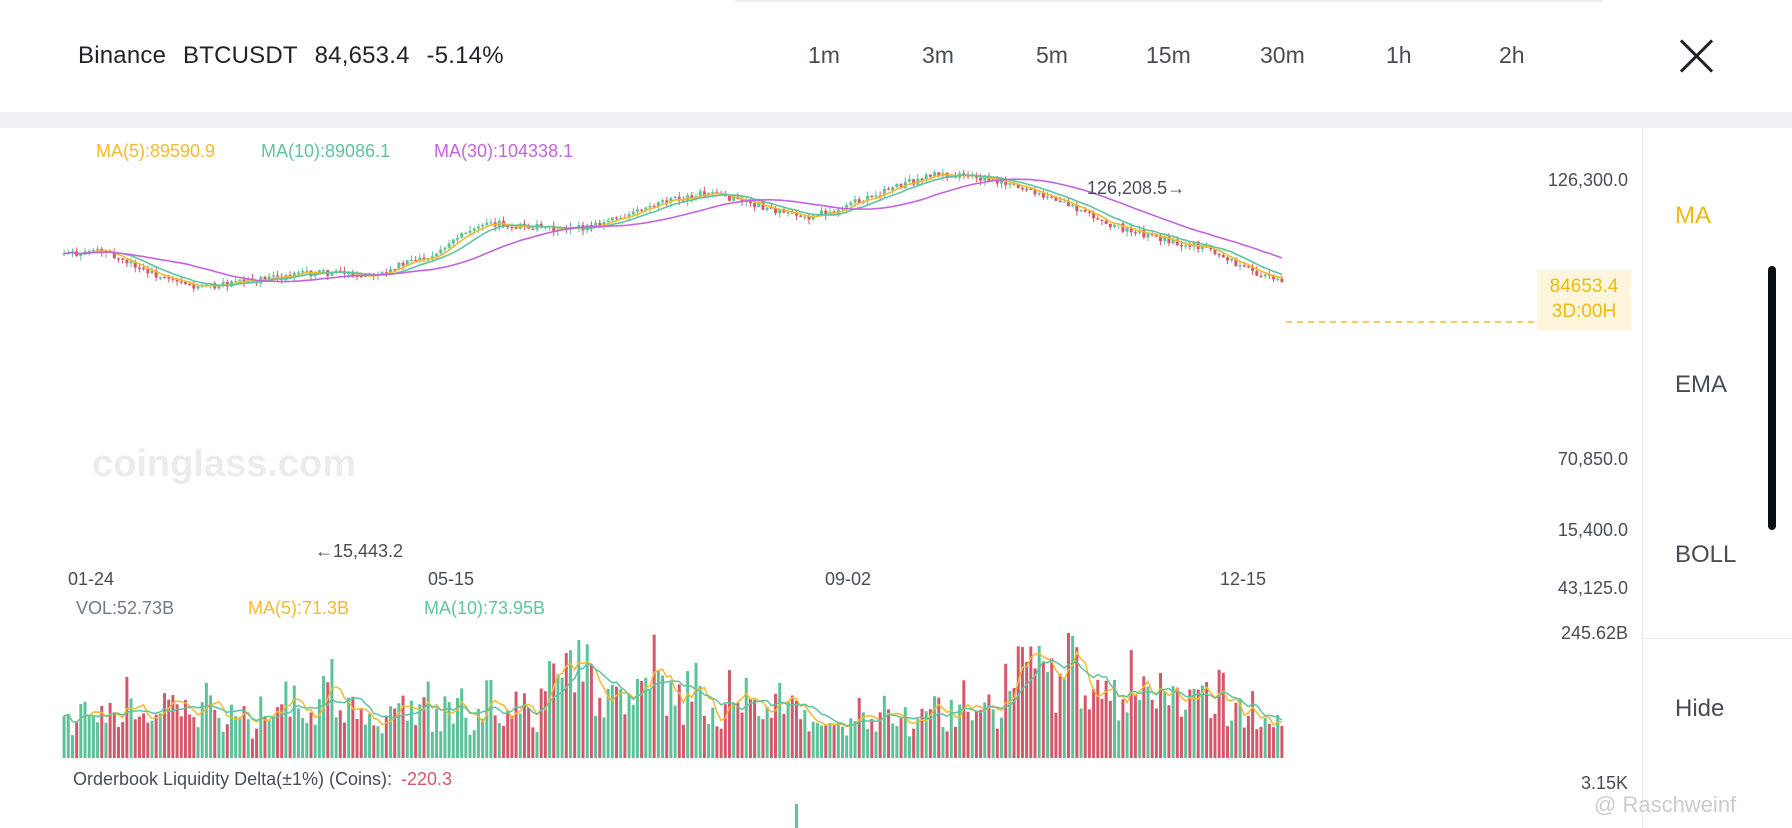  What do you see at coordinates (1701, 384) in the screenshot?
I see `indicator-ema: EMA` at bounding box center [1701, 384].